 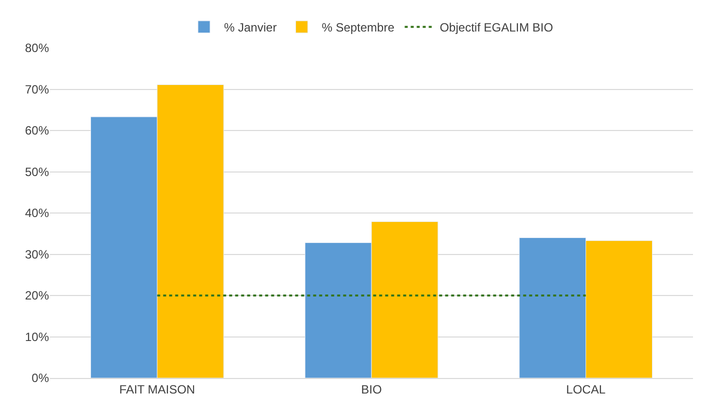 What do you see at coordinates (37, 131) in the screenshot?
I see `y-tick-label: 60%` at bounding box center [37, 131].